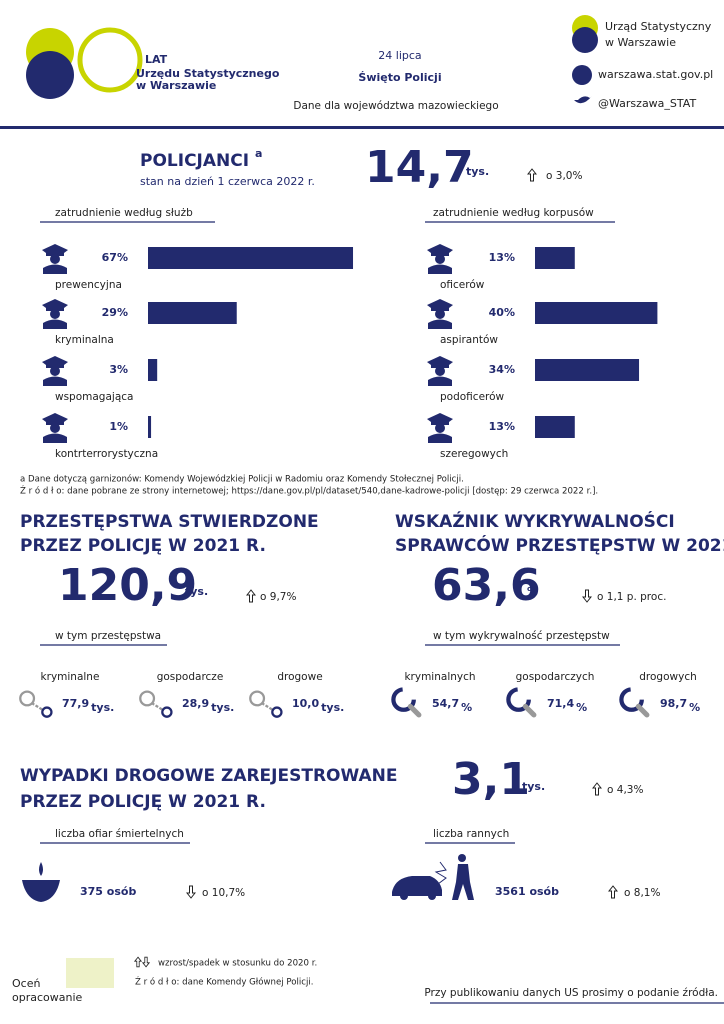 Image resolution: width=724 pixels, height=1024 pixels. Describe the element at coordinates (535, 521) in the screenshot. I see `section-title: WSKAŹNIK WYKRYWALNOŚCI` at that location.